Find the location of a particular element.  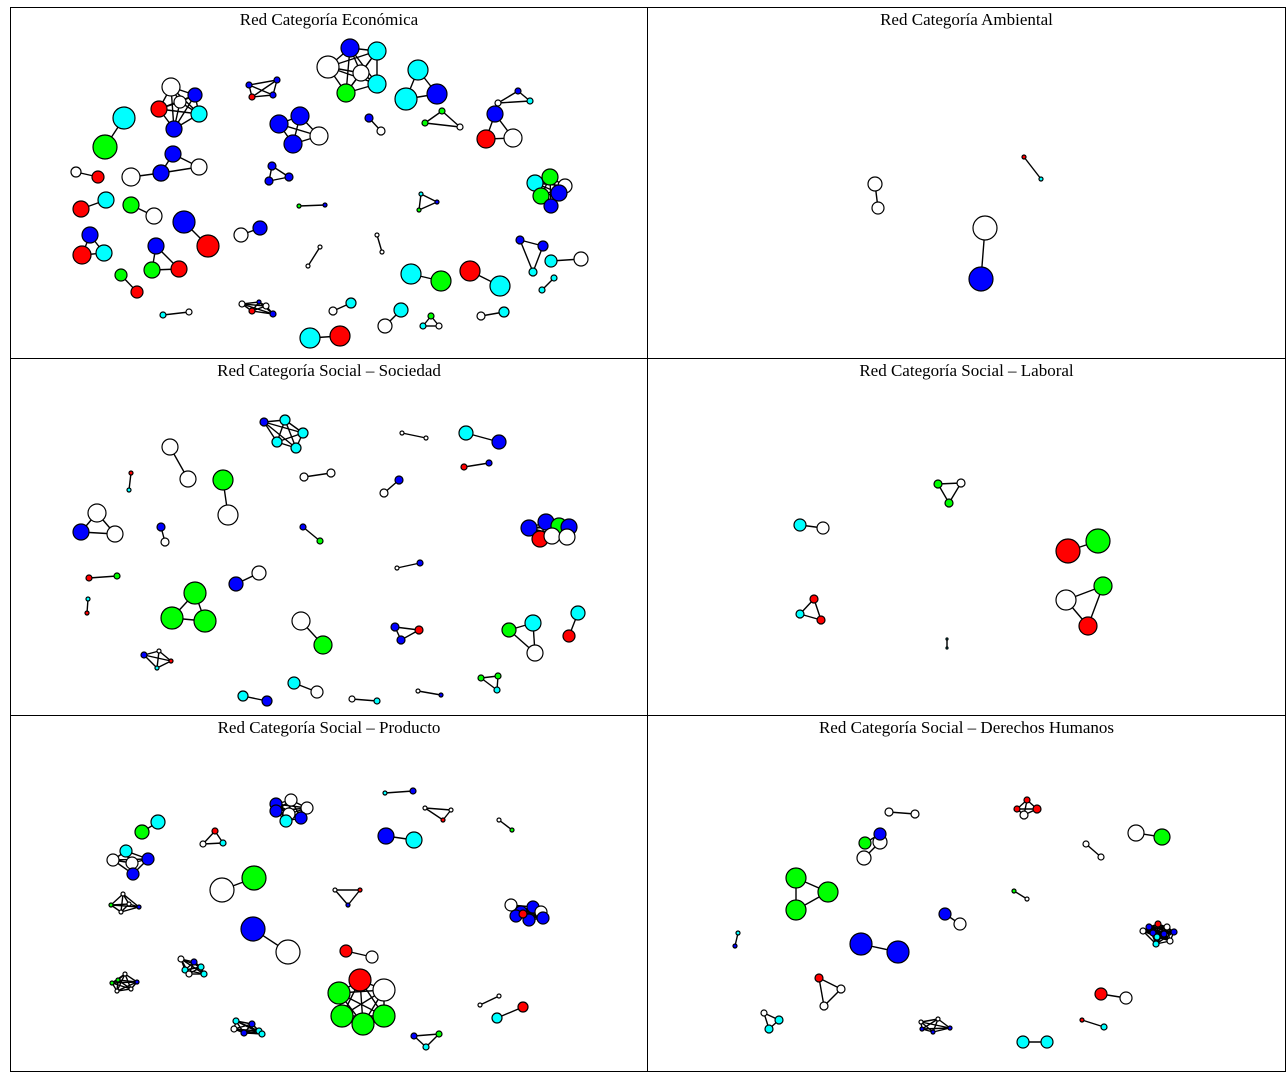

panel-title: Red Categoría Ambiental is located at coordinates (966, 19).